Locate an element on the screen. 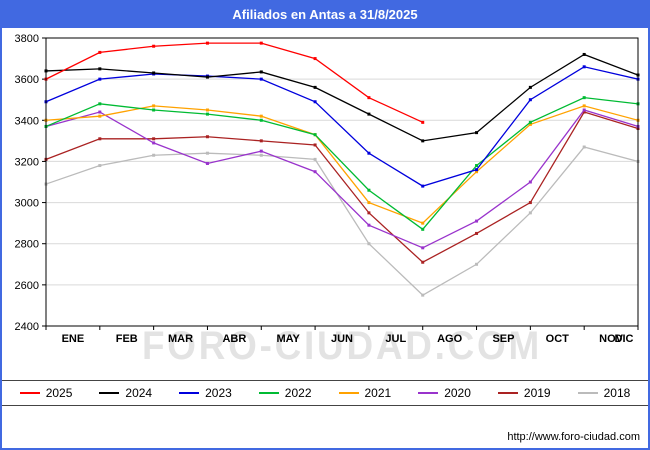 The width and height of the screenshot is (650, 450). legend-item-2019: 2019 is located at coordinates (524, 393).